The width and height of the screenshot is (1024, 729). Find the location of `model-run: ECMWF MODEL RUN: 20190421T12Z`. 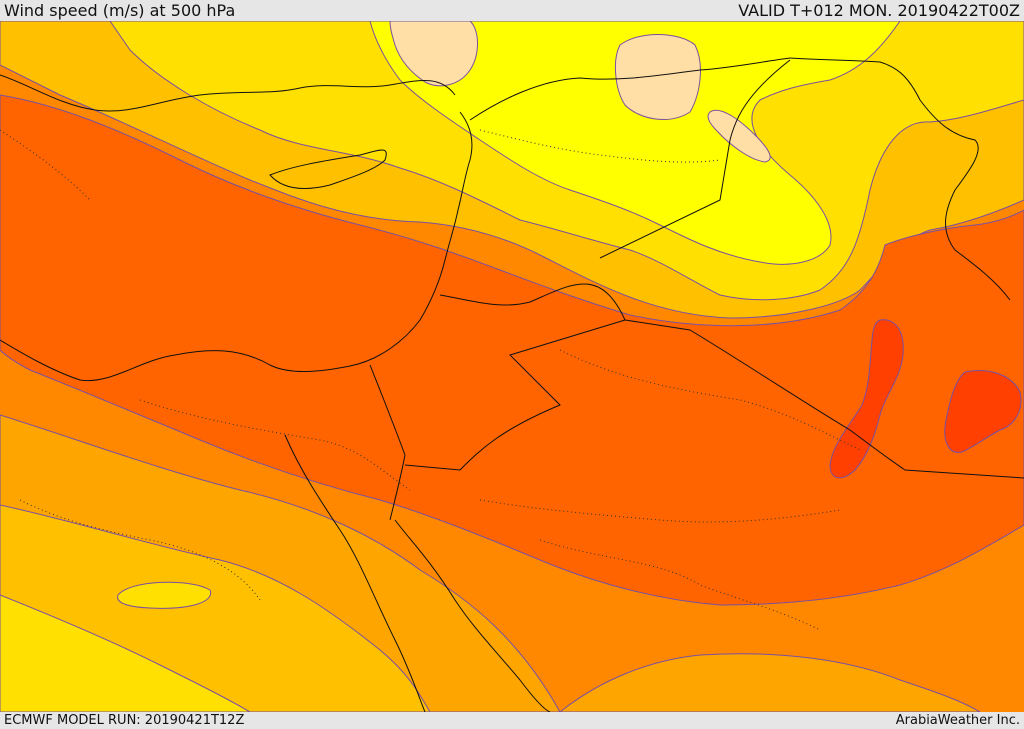

model-run: ECMWF MODEL RUN: 20190421T12Z is located at coordinates (124, 720).